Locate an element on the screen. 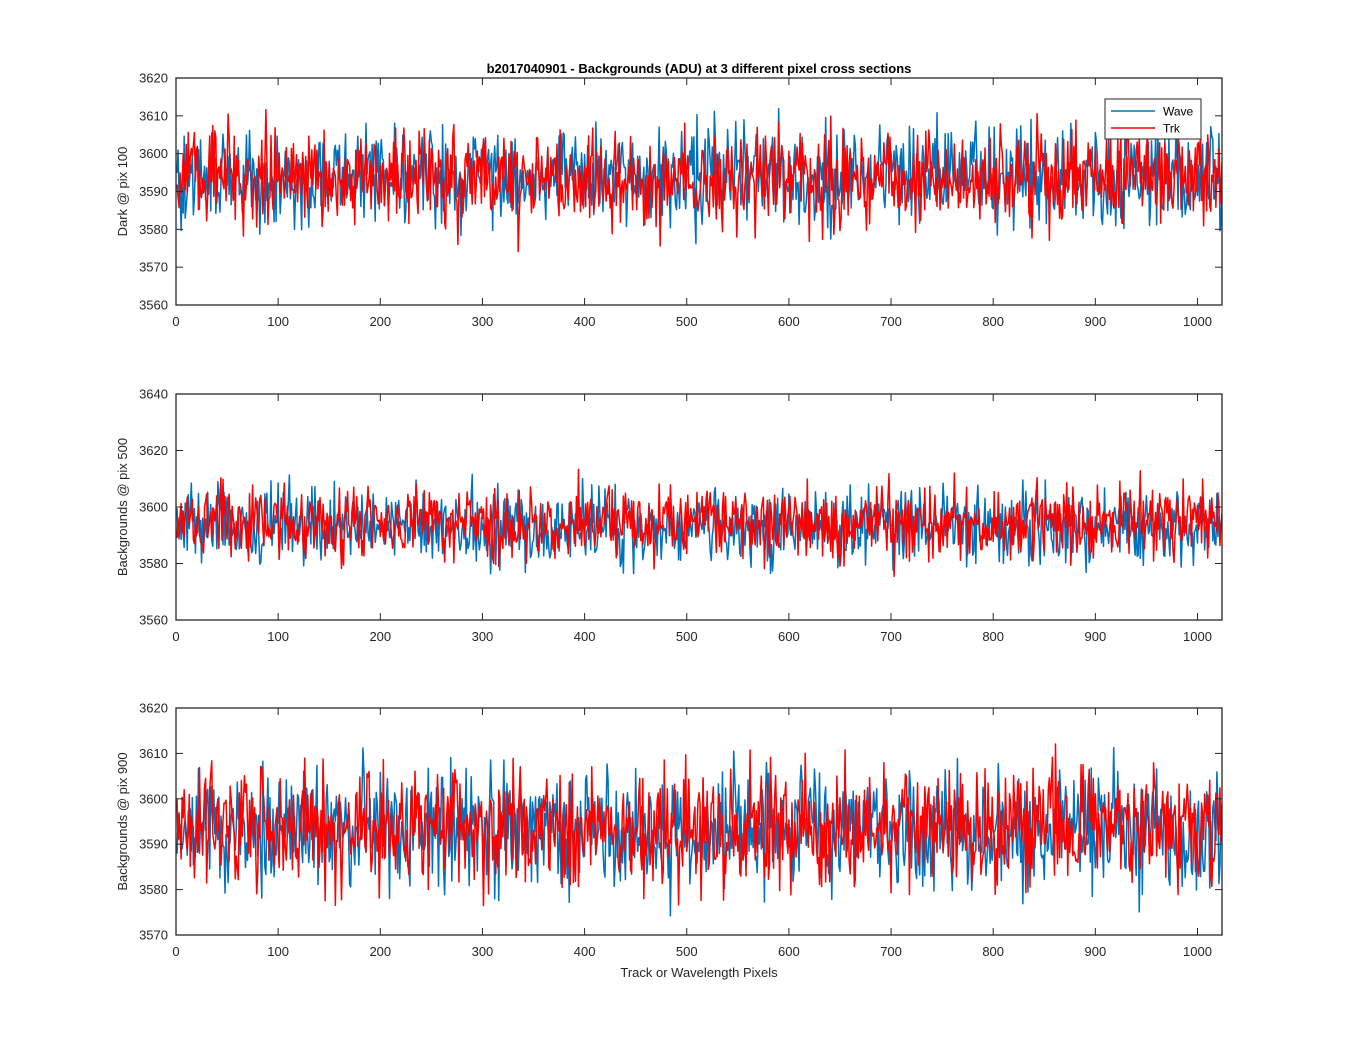 The height and width of the screenshot is (1050, 1350). series-line-wave is located at coordinates (699, 831).